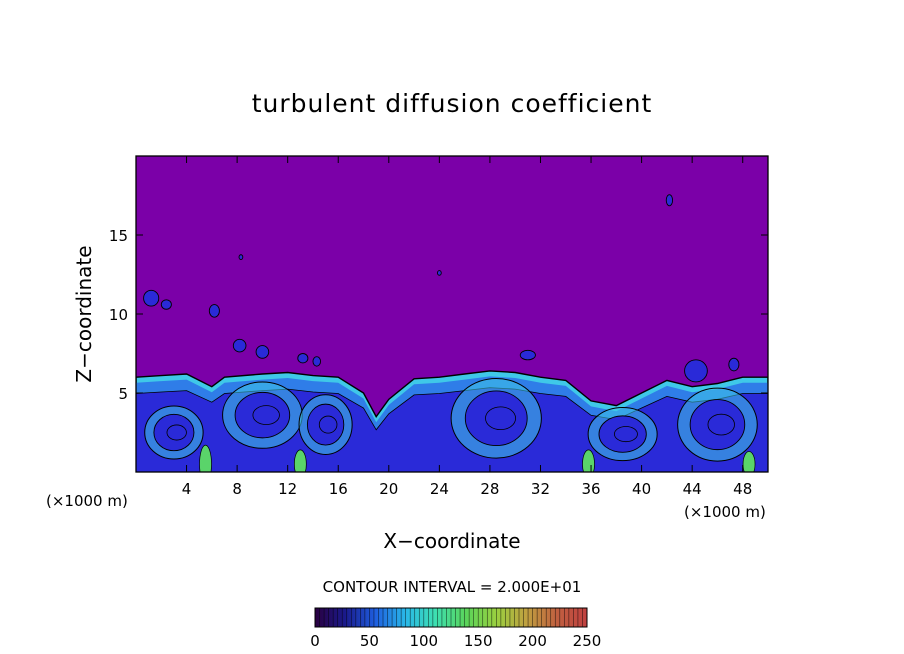 Image resolution: width=904 pixels, height=654 pixels. Describe the element at coordinates (452, 587) in the screenshot. I see `contour-interval: CONTOUR INTERVAL = 2.000E+01` at that location.